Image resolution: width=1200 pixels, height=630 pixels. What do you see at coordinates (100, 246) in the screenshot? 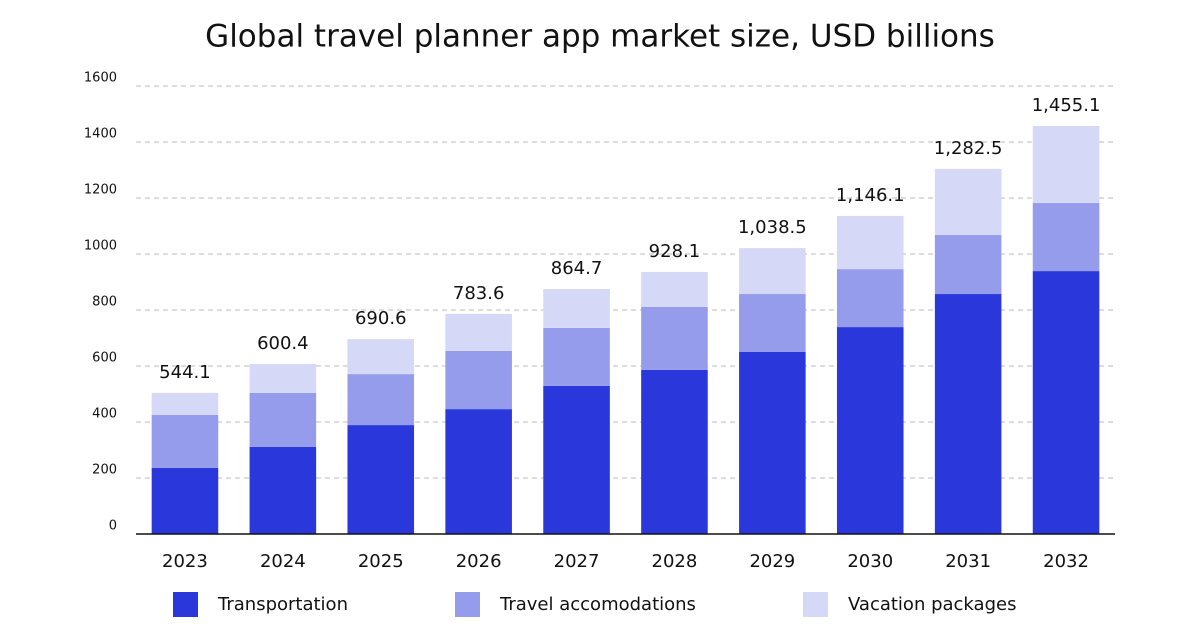
I see `y-tick-label: 1000` at bounding box center [100, 246].